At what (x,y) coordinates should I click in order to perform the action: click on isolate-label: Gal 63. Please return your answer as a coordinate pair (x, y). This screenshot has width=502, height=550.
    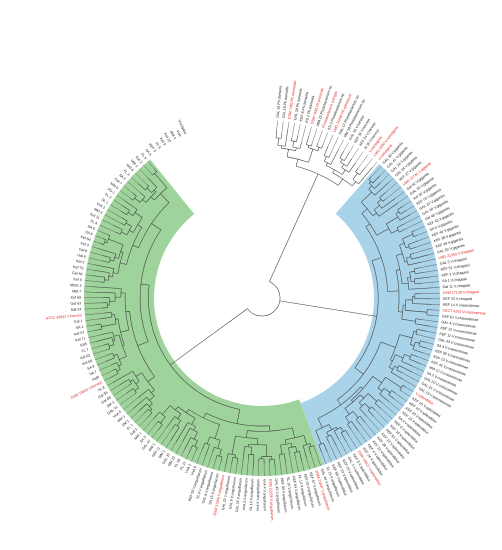
    Looking at the image, I should click on (75, 303).